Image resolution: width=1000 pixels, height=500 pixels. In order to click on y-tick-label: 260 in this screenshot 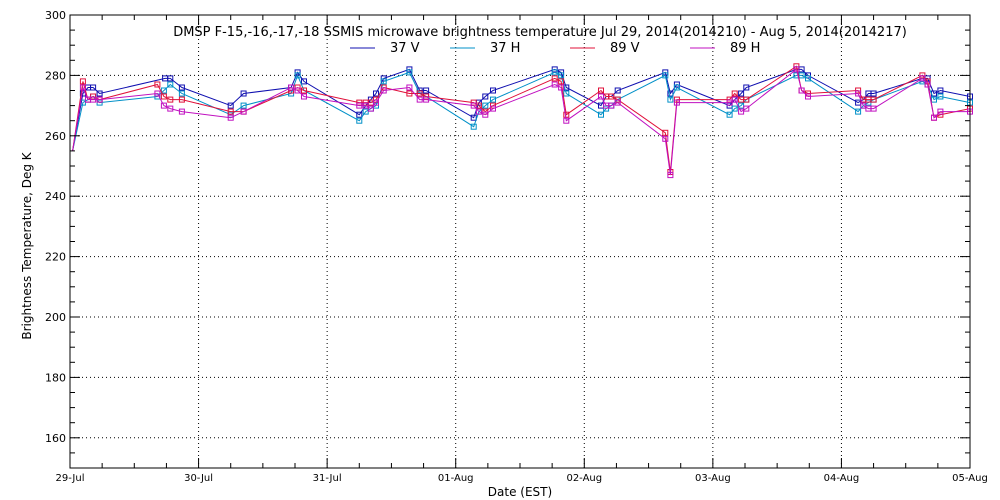, I will do `click(55, 136)`.